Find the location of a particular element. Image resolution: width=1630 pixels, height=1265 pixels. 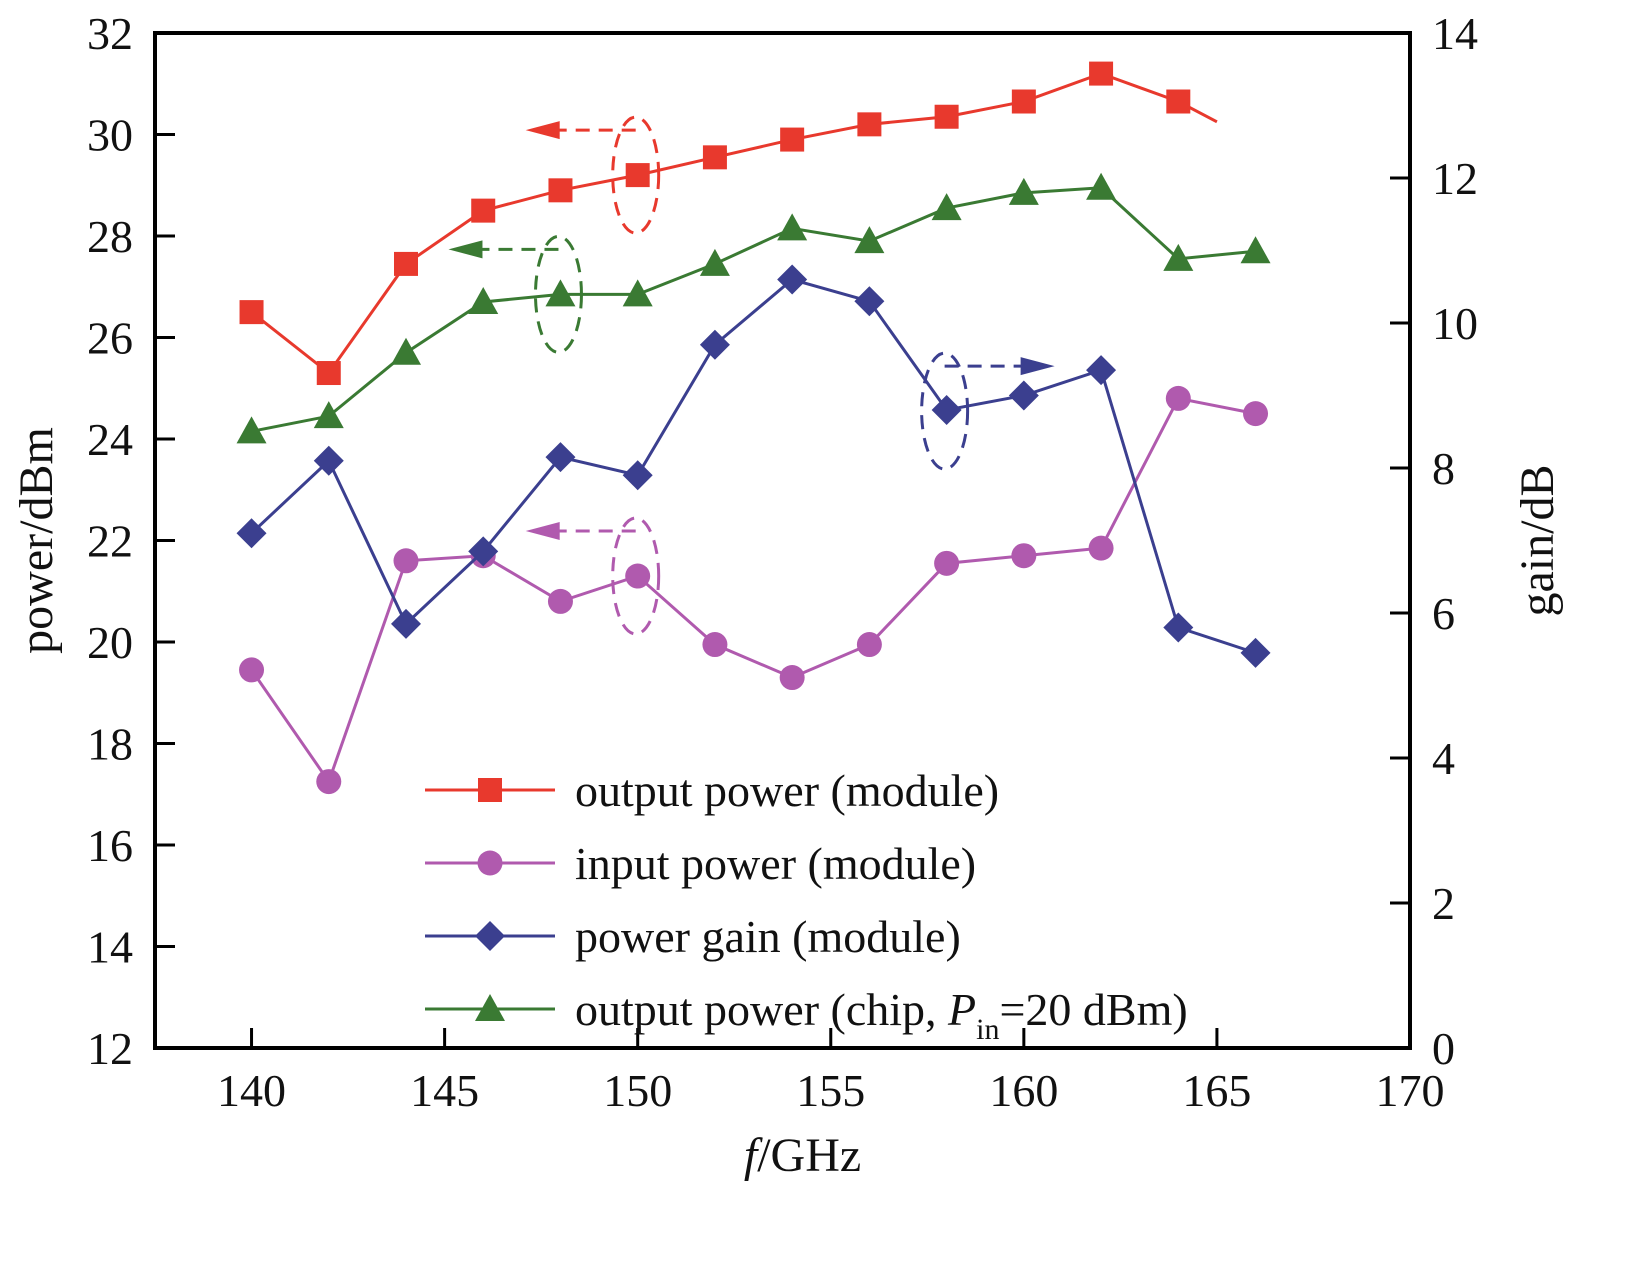

y-right-tick-label-6: 6 is located at coordinates (1443, 613).